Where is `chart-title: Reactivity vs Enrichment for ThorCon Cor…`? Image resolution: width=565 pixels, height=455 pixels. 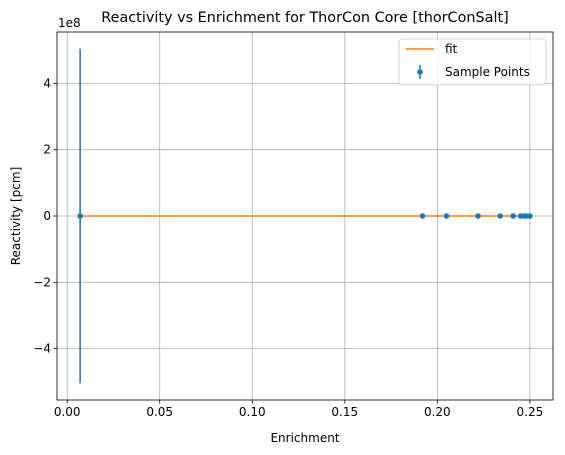 chart-title: Reactivity vs Enrichment for ThorCon Cor… is located at coordinates (304, 18).